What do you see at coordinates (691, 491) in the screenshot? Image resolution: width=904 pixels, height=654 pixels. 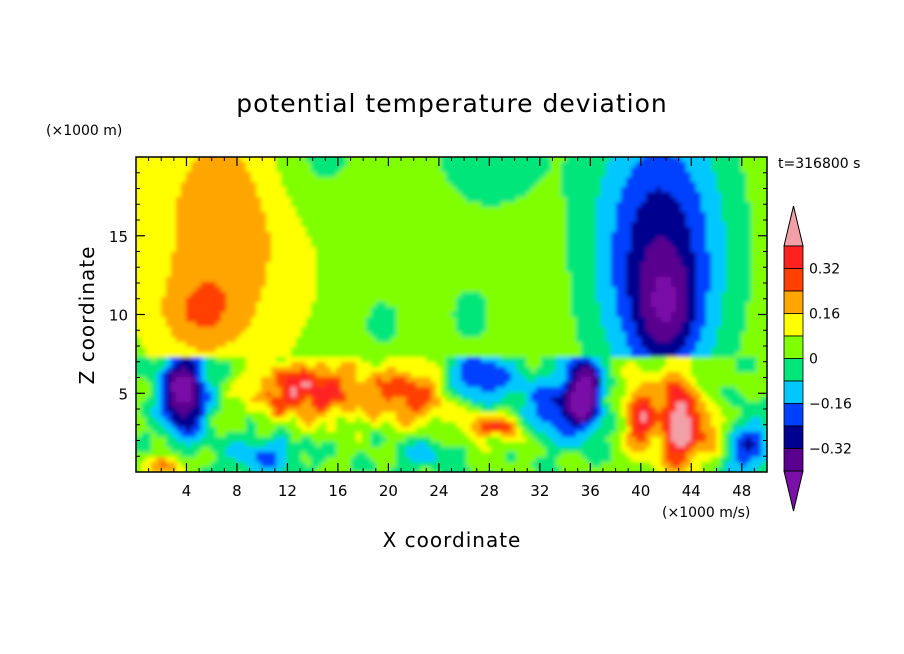 I see `x-tick-label: 44` at bounding box center [691, 491].